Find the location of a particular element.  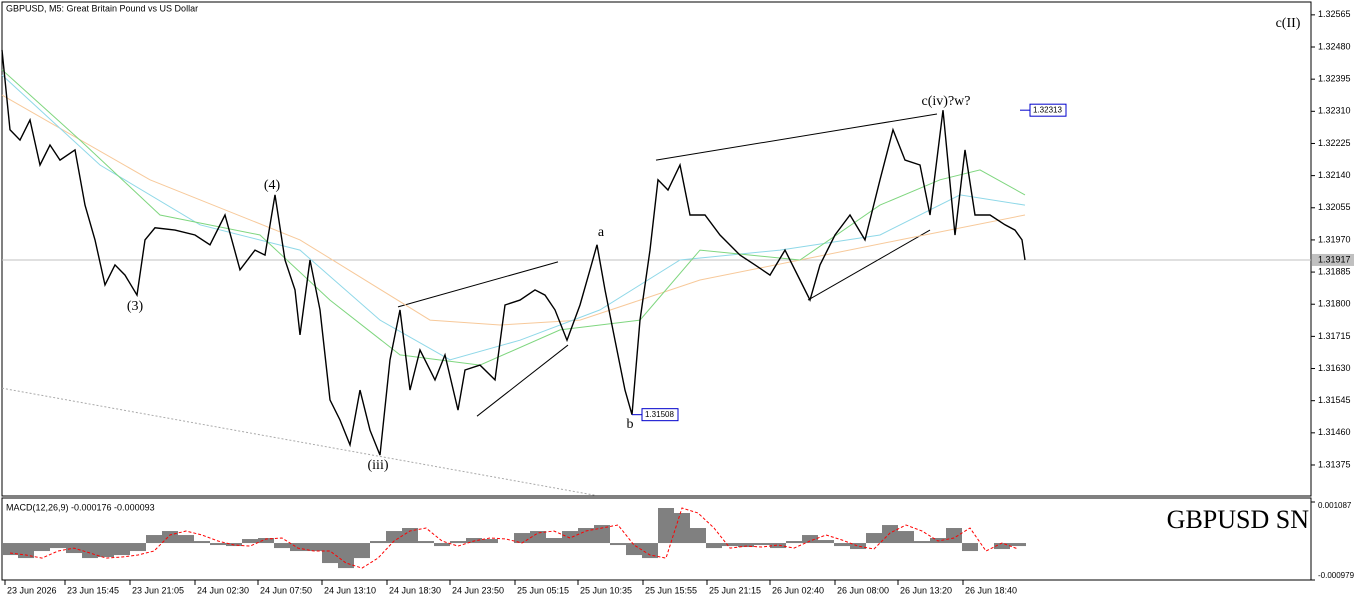

y-tick-label: 1.31800 is located at coordinates (1334, 304).